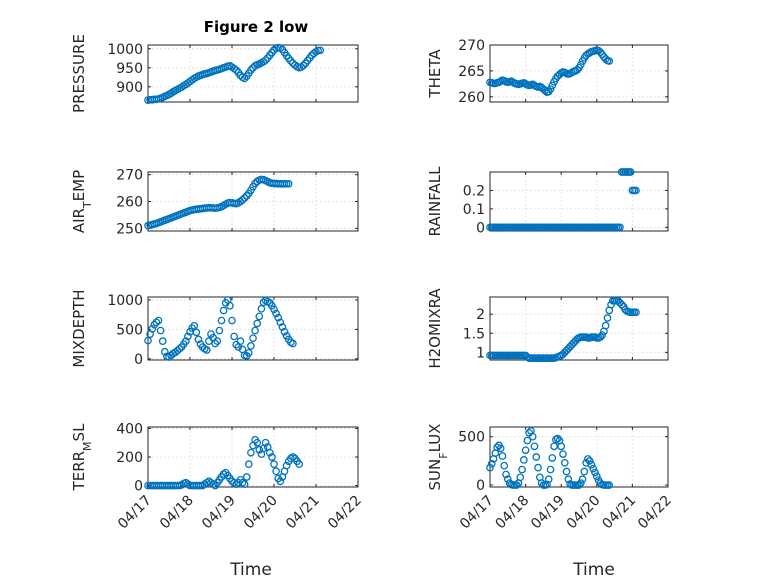 Image resolution: width=778 pixels, height=583 pixels. I want to click on y-tick-label: 1000, so click(125, 301).